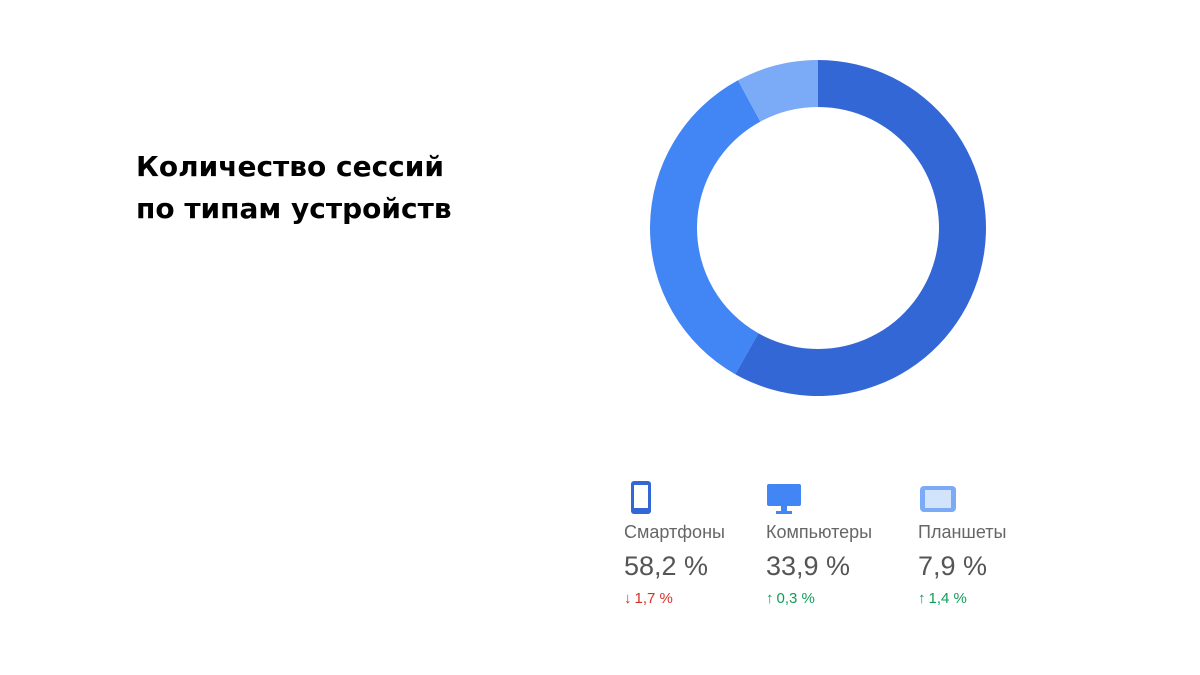 The height and width of the screenshot is (675, 1200). What do you see at coordinates (947, 598) in the screenshot?
I see `legend-change-value-tablets: 1,4 %` at bounding box center [947, 598].